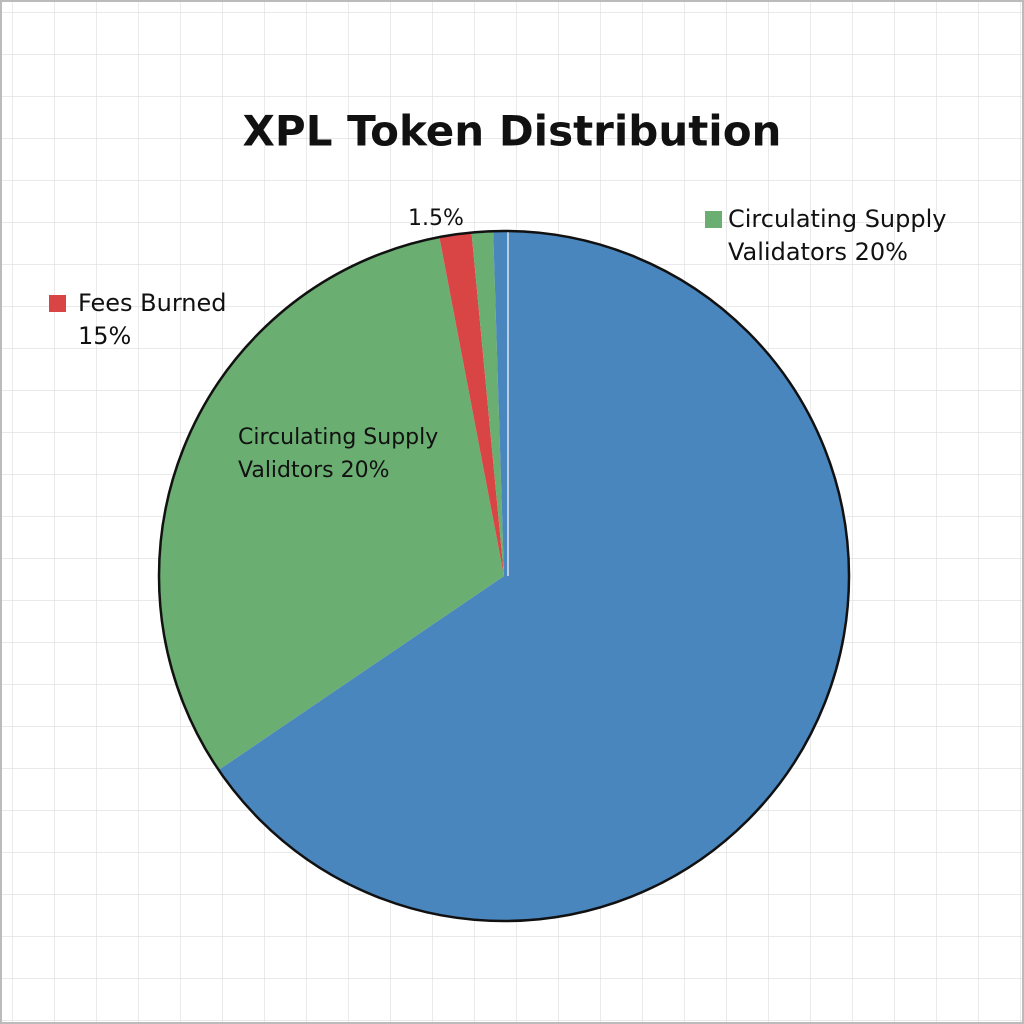 The height and width of the screenshot is (1024, 1024). Describe the element at coordinates (436, 218) in the screenshot. I see `annotation-text: 1.5%` at that location.